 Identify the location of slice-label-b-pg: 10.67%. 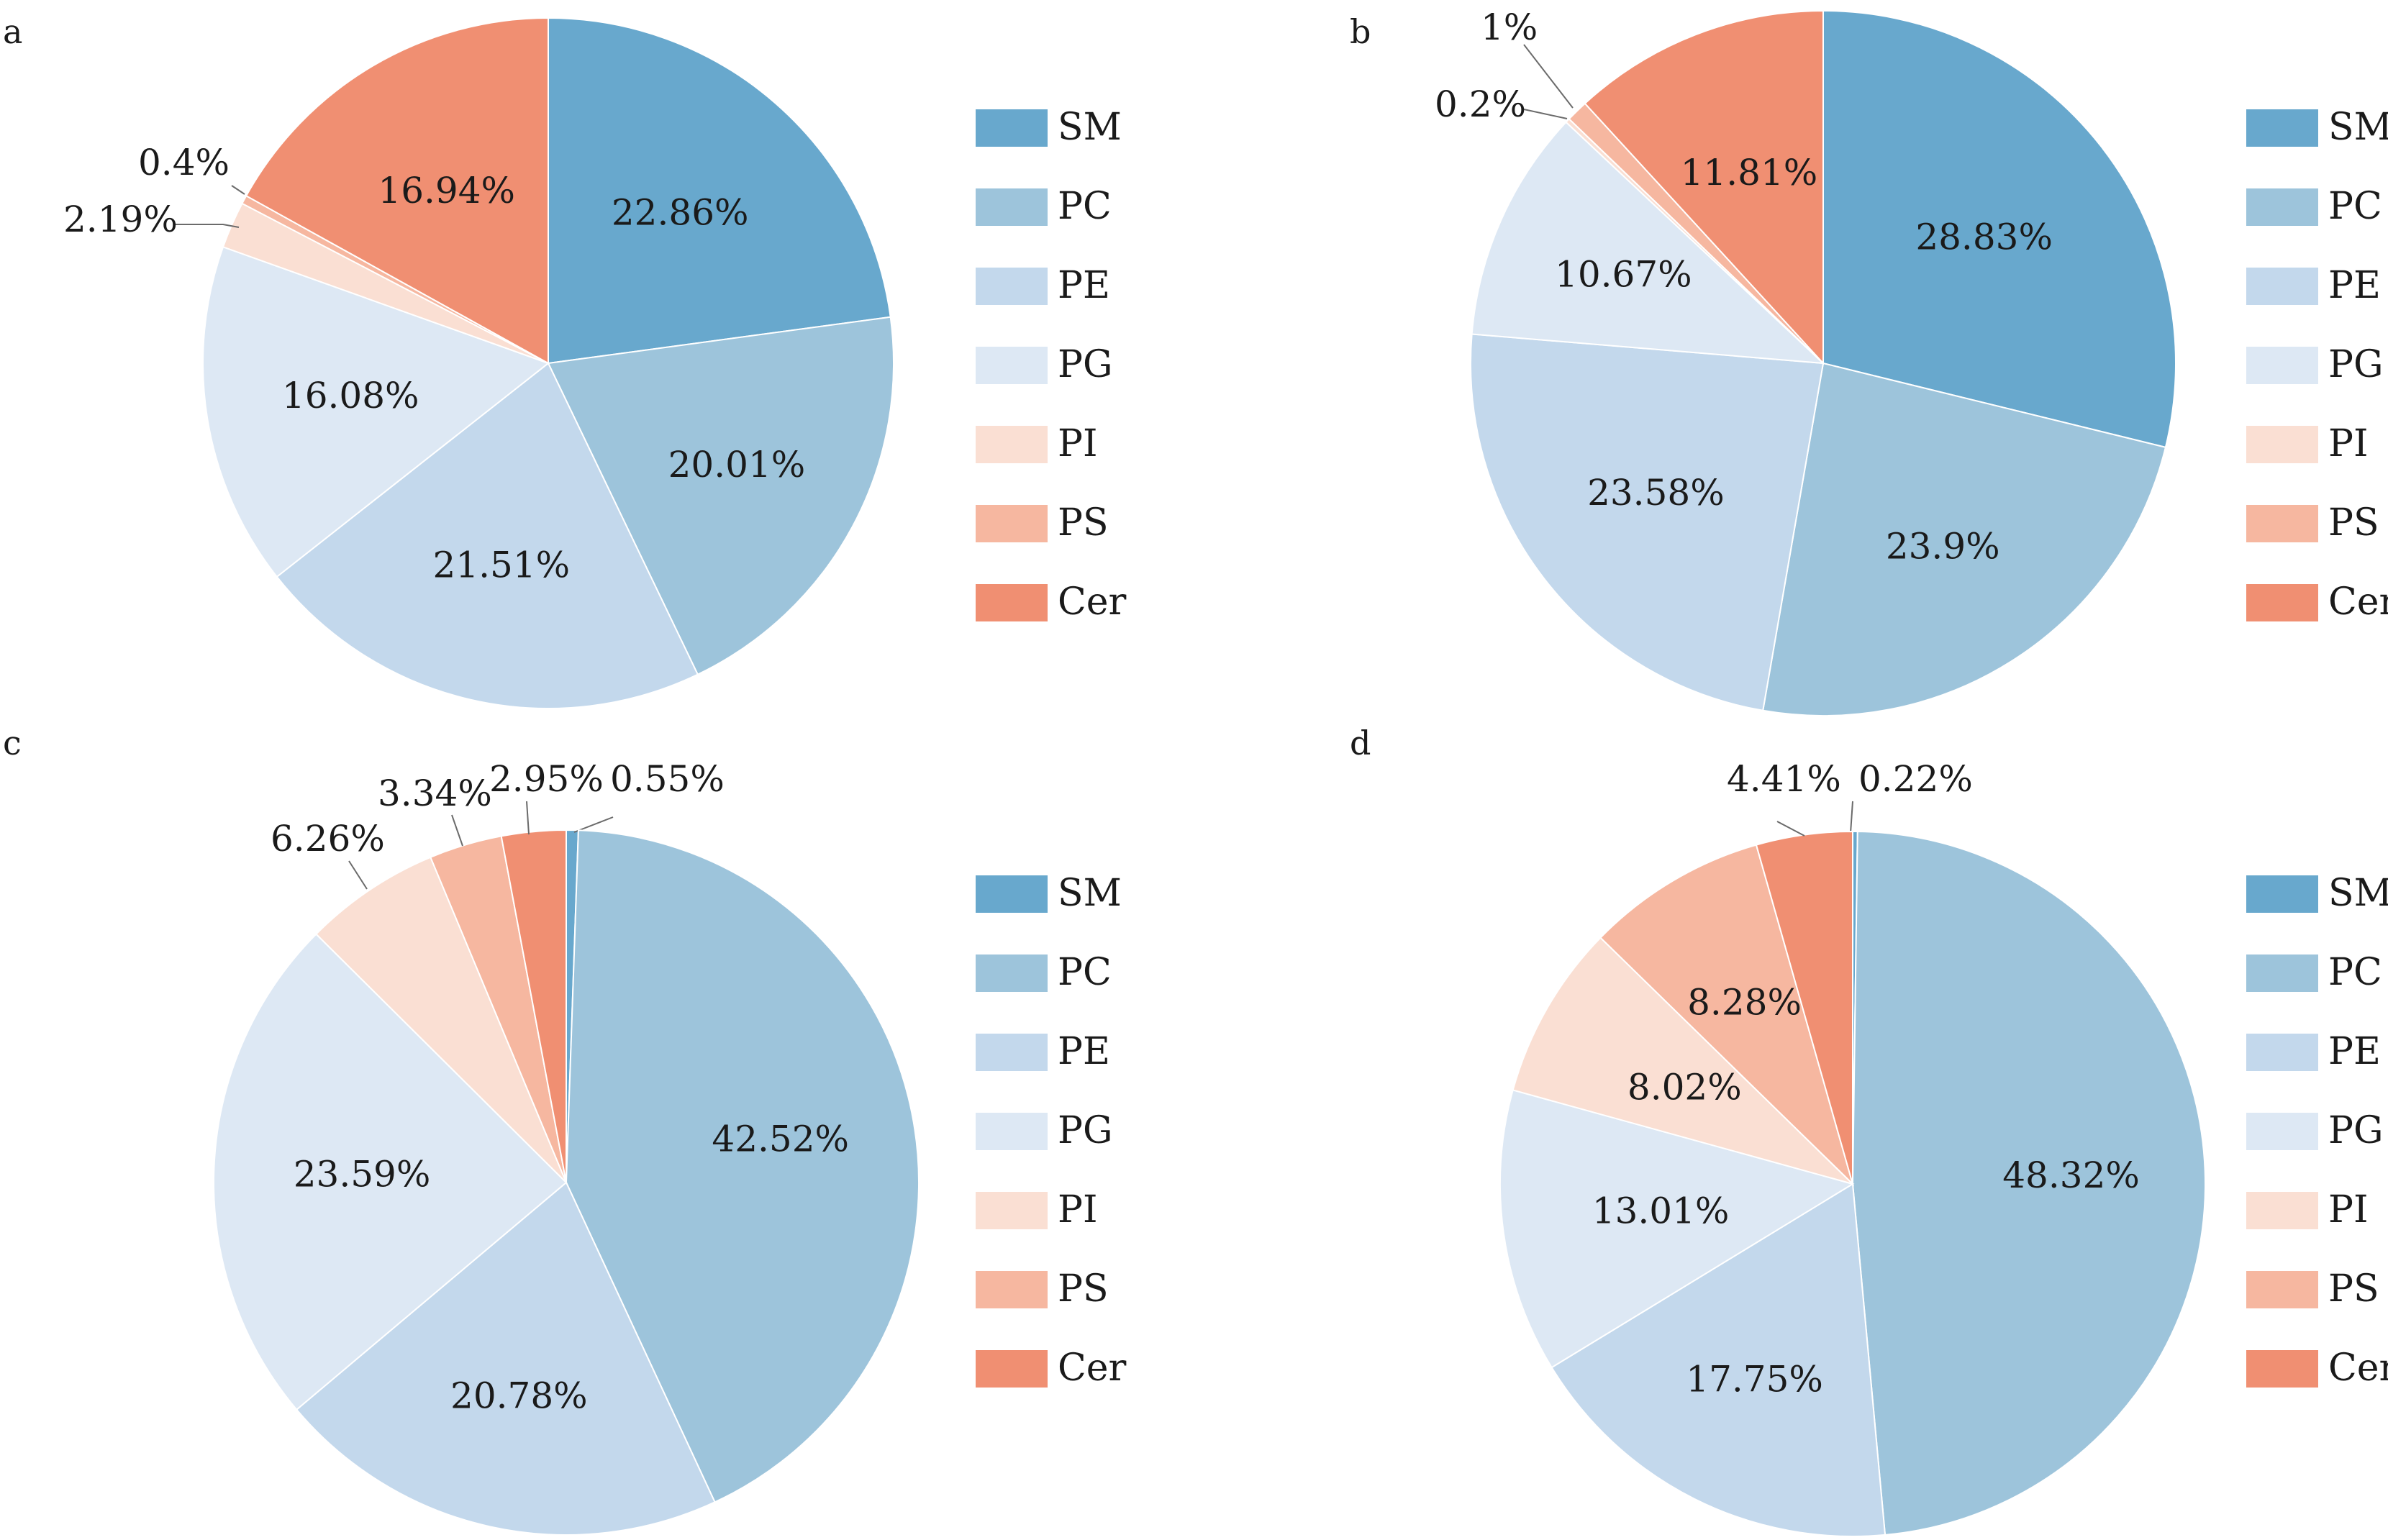
(1623, 275).